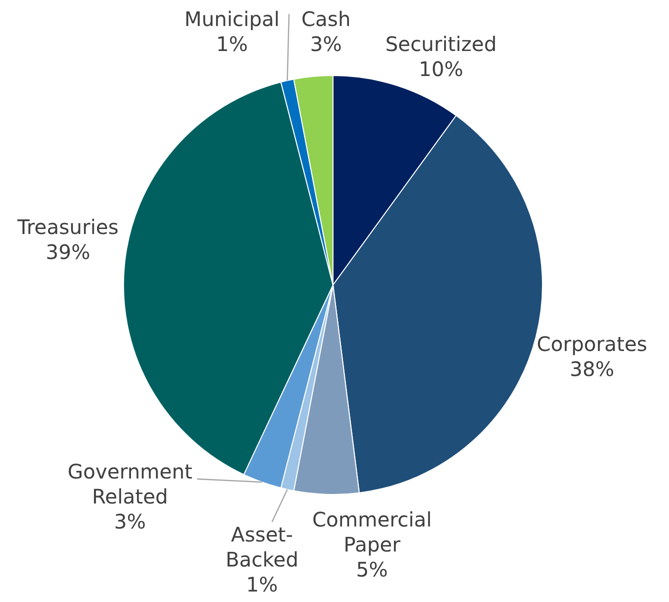  What do you see at coordinates (262, 547) in the screenshot?
I see `slice-label: Asset-Backed` at bounding box center [262, 547].